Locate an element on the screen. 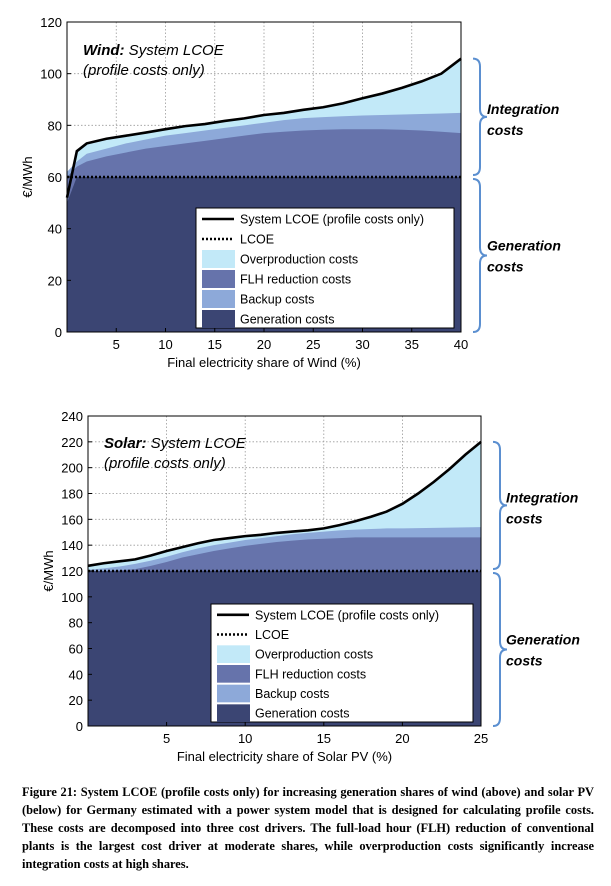  wind-system-lcoe-line is located at coordinates (263, 127).